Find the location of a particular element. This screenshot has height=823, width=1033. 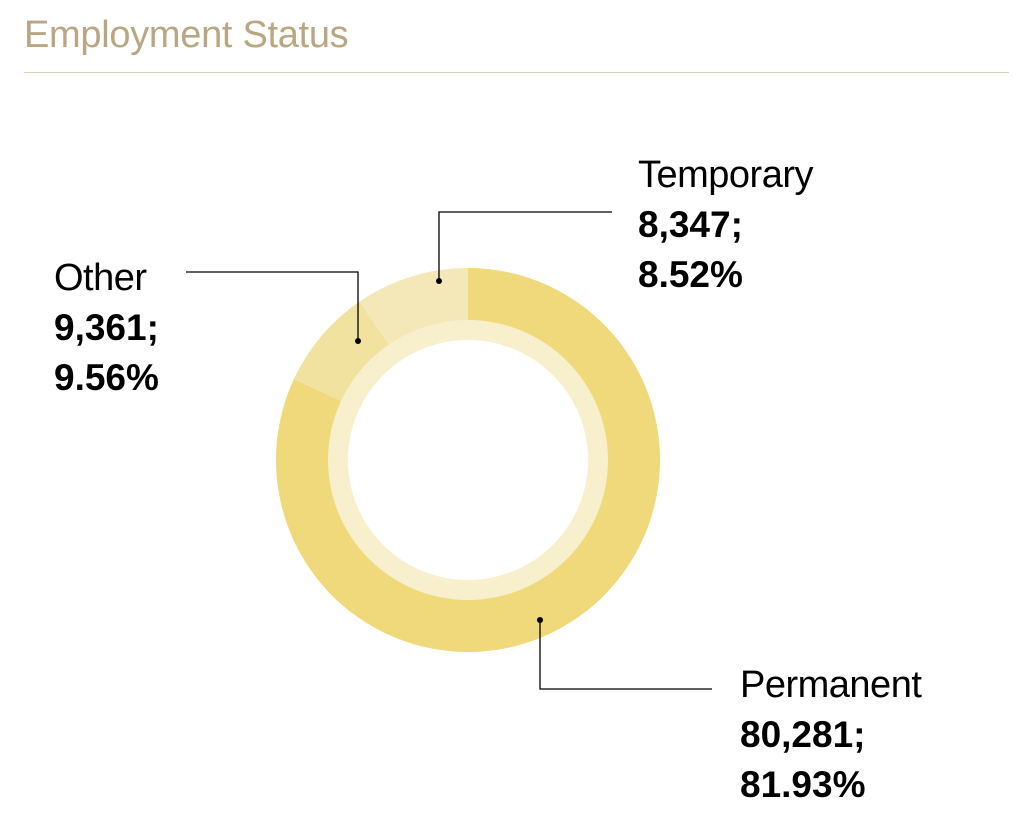

leader-line-temporary is located at coordinates (525, 246).